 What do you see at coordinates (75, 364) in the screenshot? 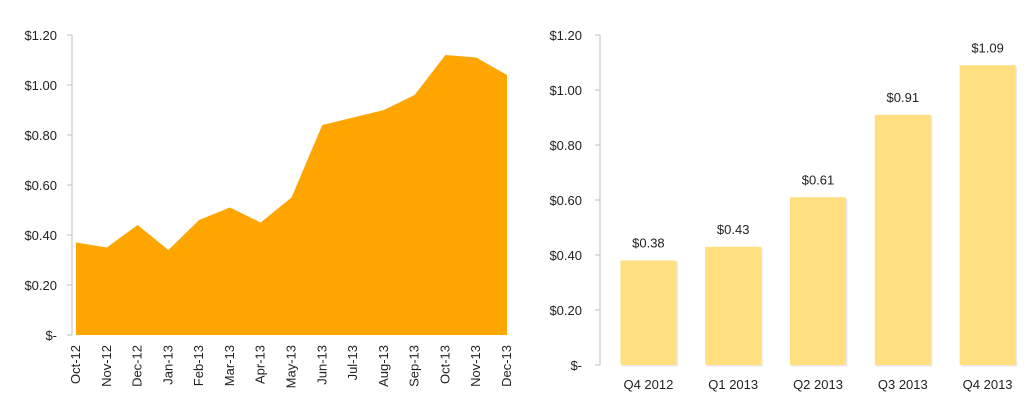
I see `area-x-tick-label: Oct-12` at bounding box center [75, 364].